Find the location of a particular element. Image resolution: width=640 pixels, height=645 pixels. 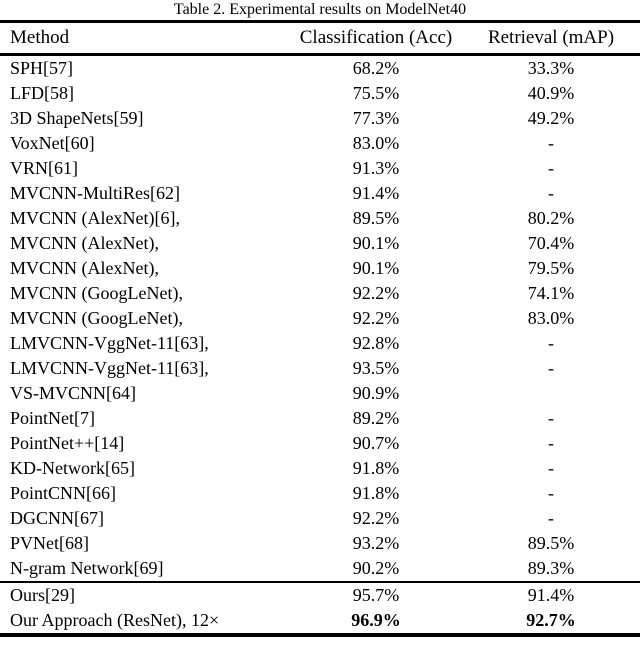

table-row: VS-MVCNN[64] 90.9% is located at coordinates (320, 393).